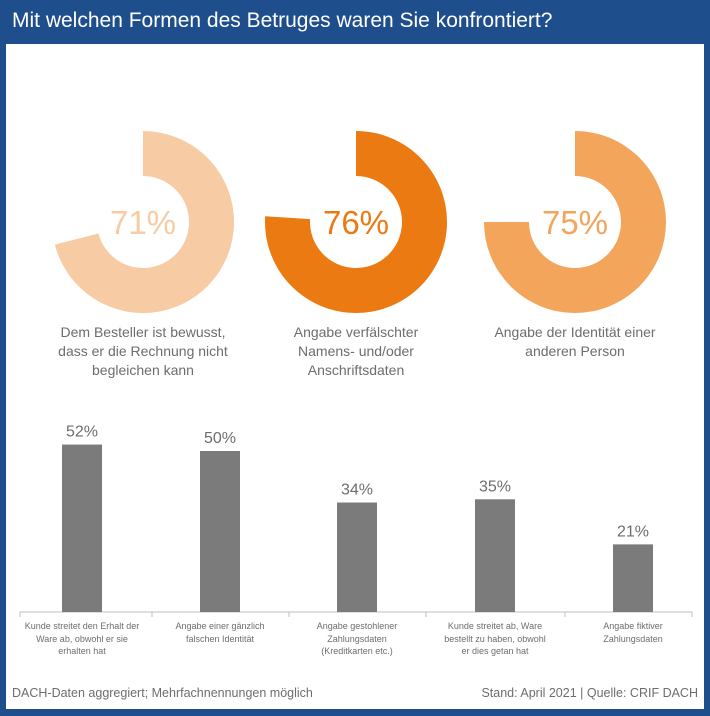  Describe the element at coordinates (143, 370) in the screenshot. I see `donut-label-1-line: begleichen kann` at that location.